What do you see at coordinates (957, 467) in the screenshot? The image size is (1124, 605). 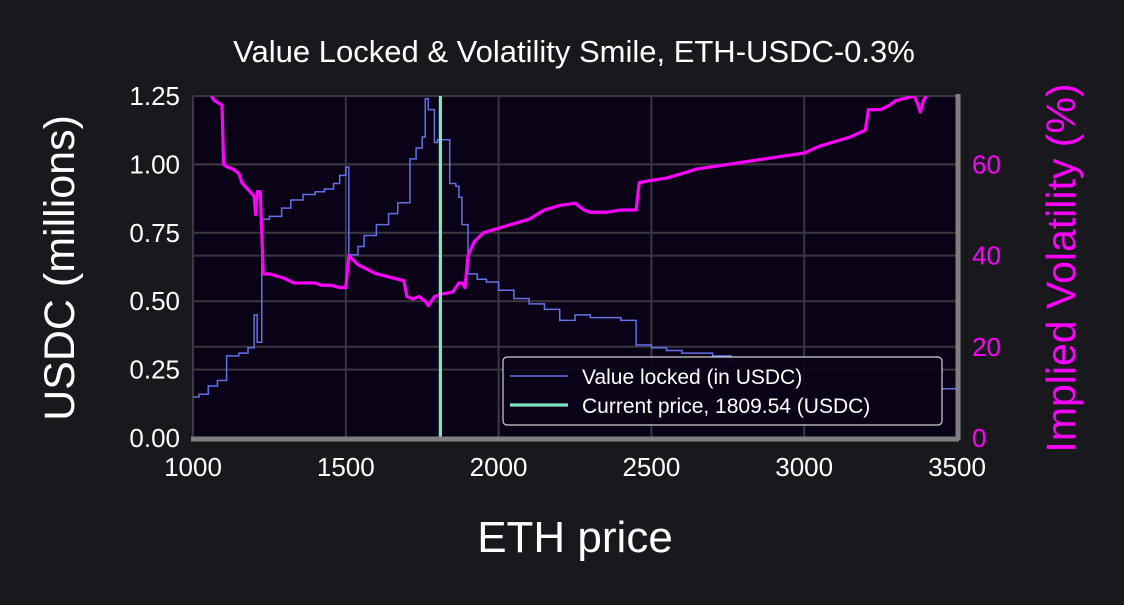 I see `x-tick-label: 3500` at bounding box center [957, 467].